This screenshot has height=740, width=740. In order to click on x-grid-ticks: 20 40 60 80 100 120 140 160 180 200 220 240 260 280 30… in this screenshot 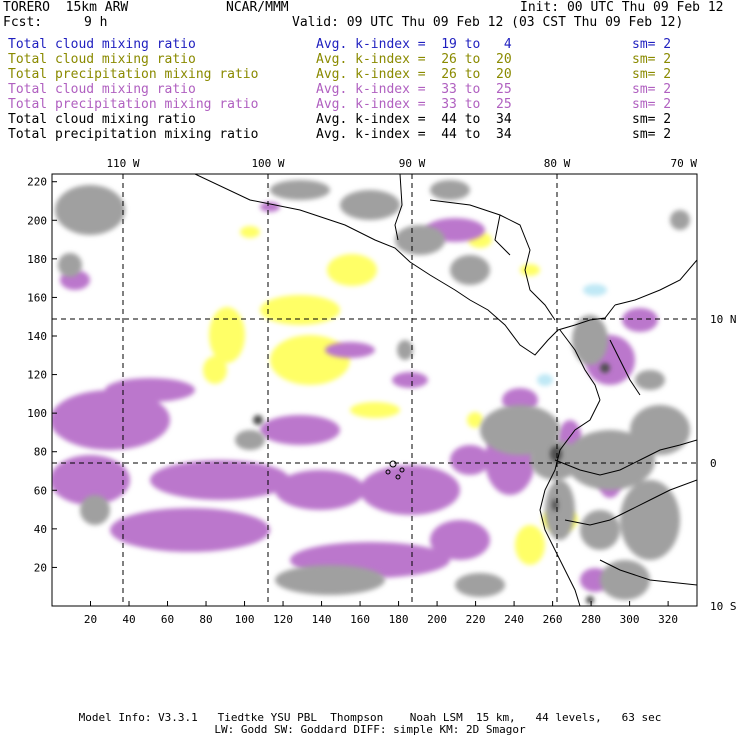, I will do `click(381, 613)`.